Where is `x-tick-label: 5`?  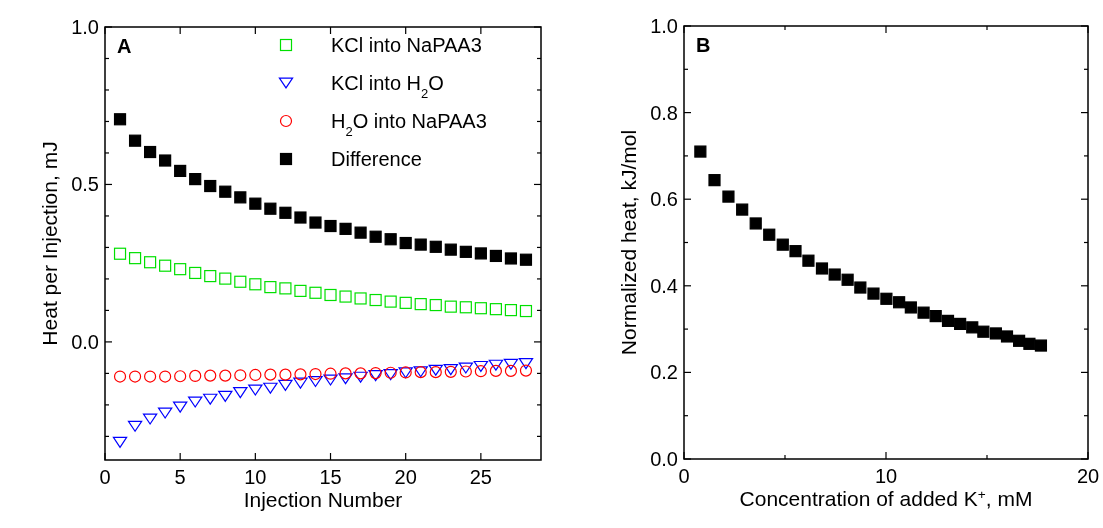
x-tick-label: 5 is located at coordinates (180, 477).